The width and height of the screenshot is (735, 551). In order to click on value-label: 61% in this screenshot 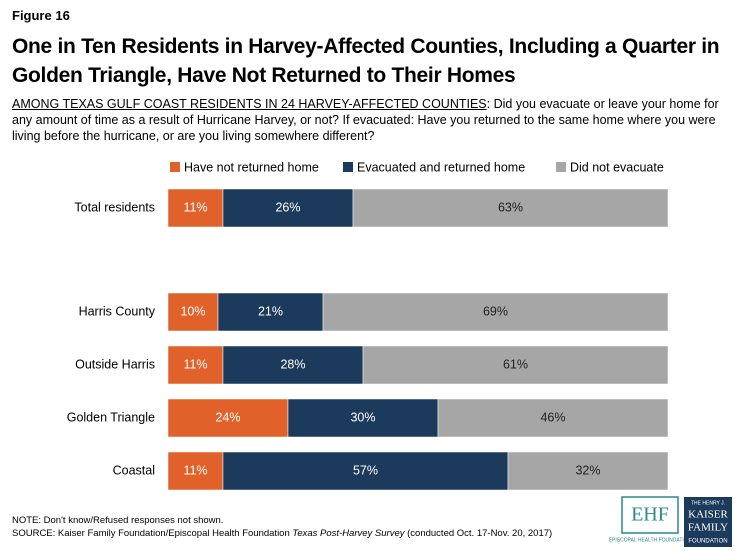, I will do `click(515, 364)`.